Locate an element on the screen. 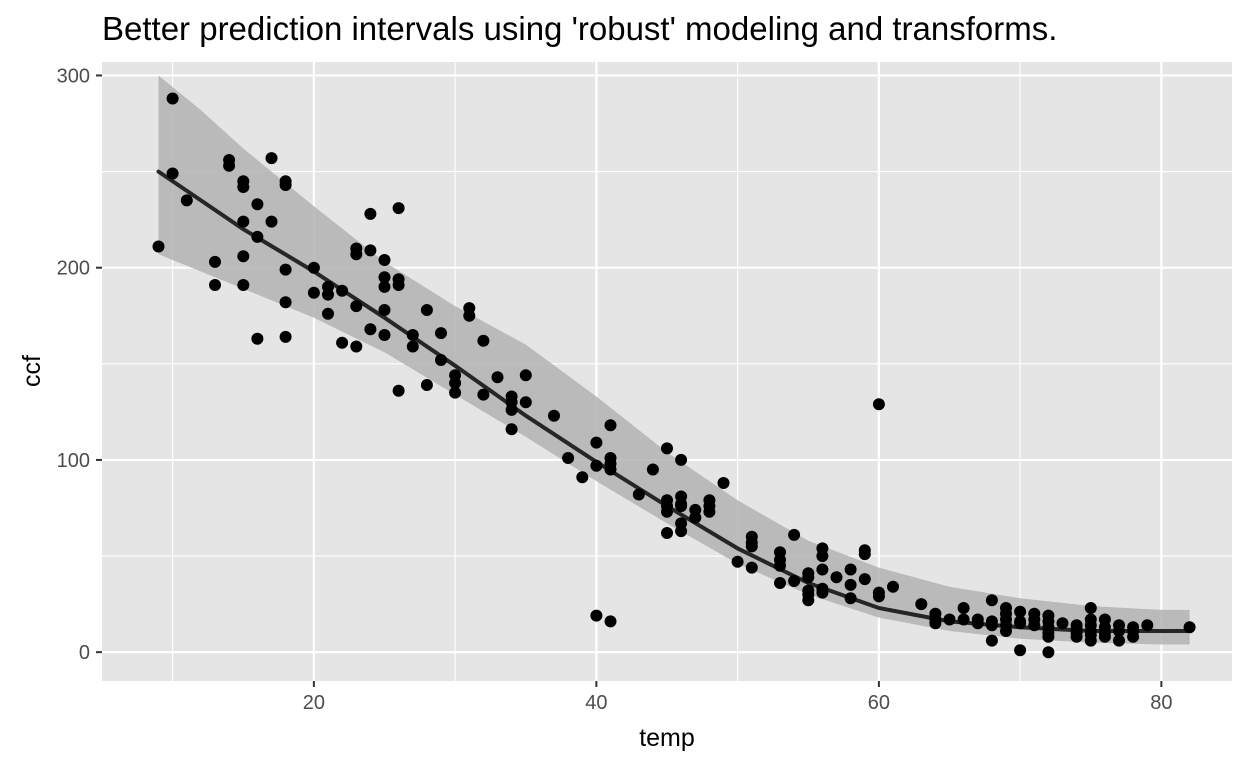 This screenshot has width=1248, height=768. y-tick-label: 0 is located at coordinates (84, 653).